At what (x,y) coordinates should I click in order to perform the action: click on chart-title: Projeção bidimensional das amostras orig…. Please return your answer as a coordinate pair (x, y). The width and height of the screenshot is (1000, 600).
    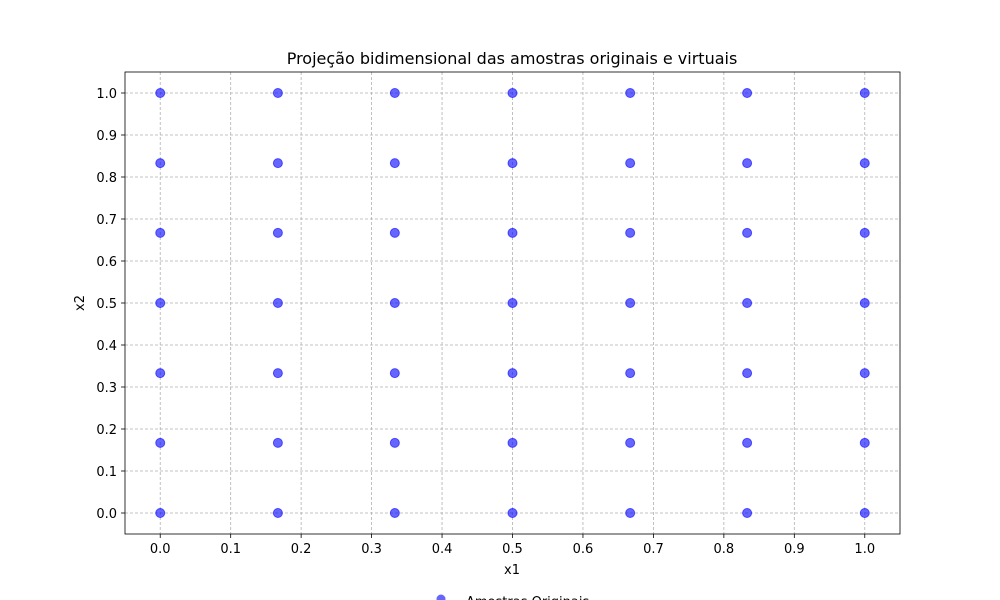
    Looking at the image, I should click on (512, 58).